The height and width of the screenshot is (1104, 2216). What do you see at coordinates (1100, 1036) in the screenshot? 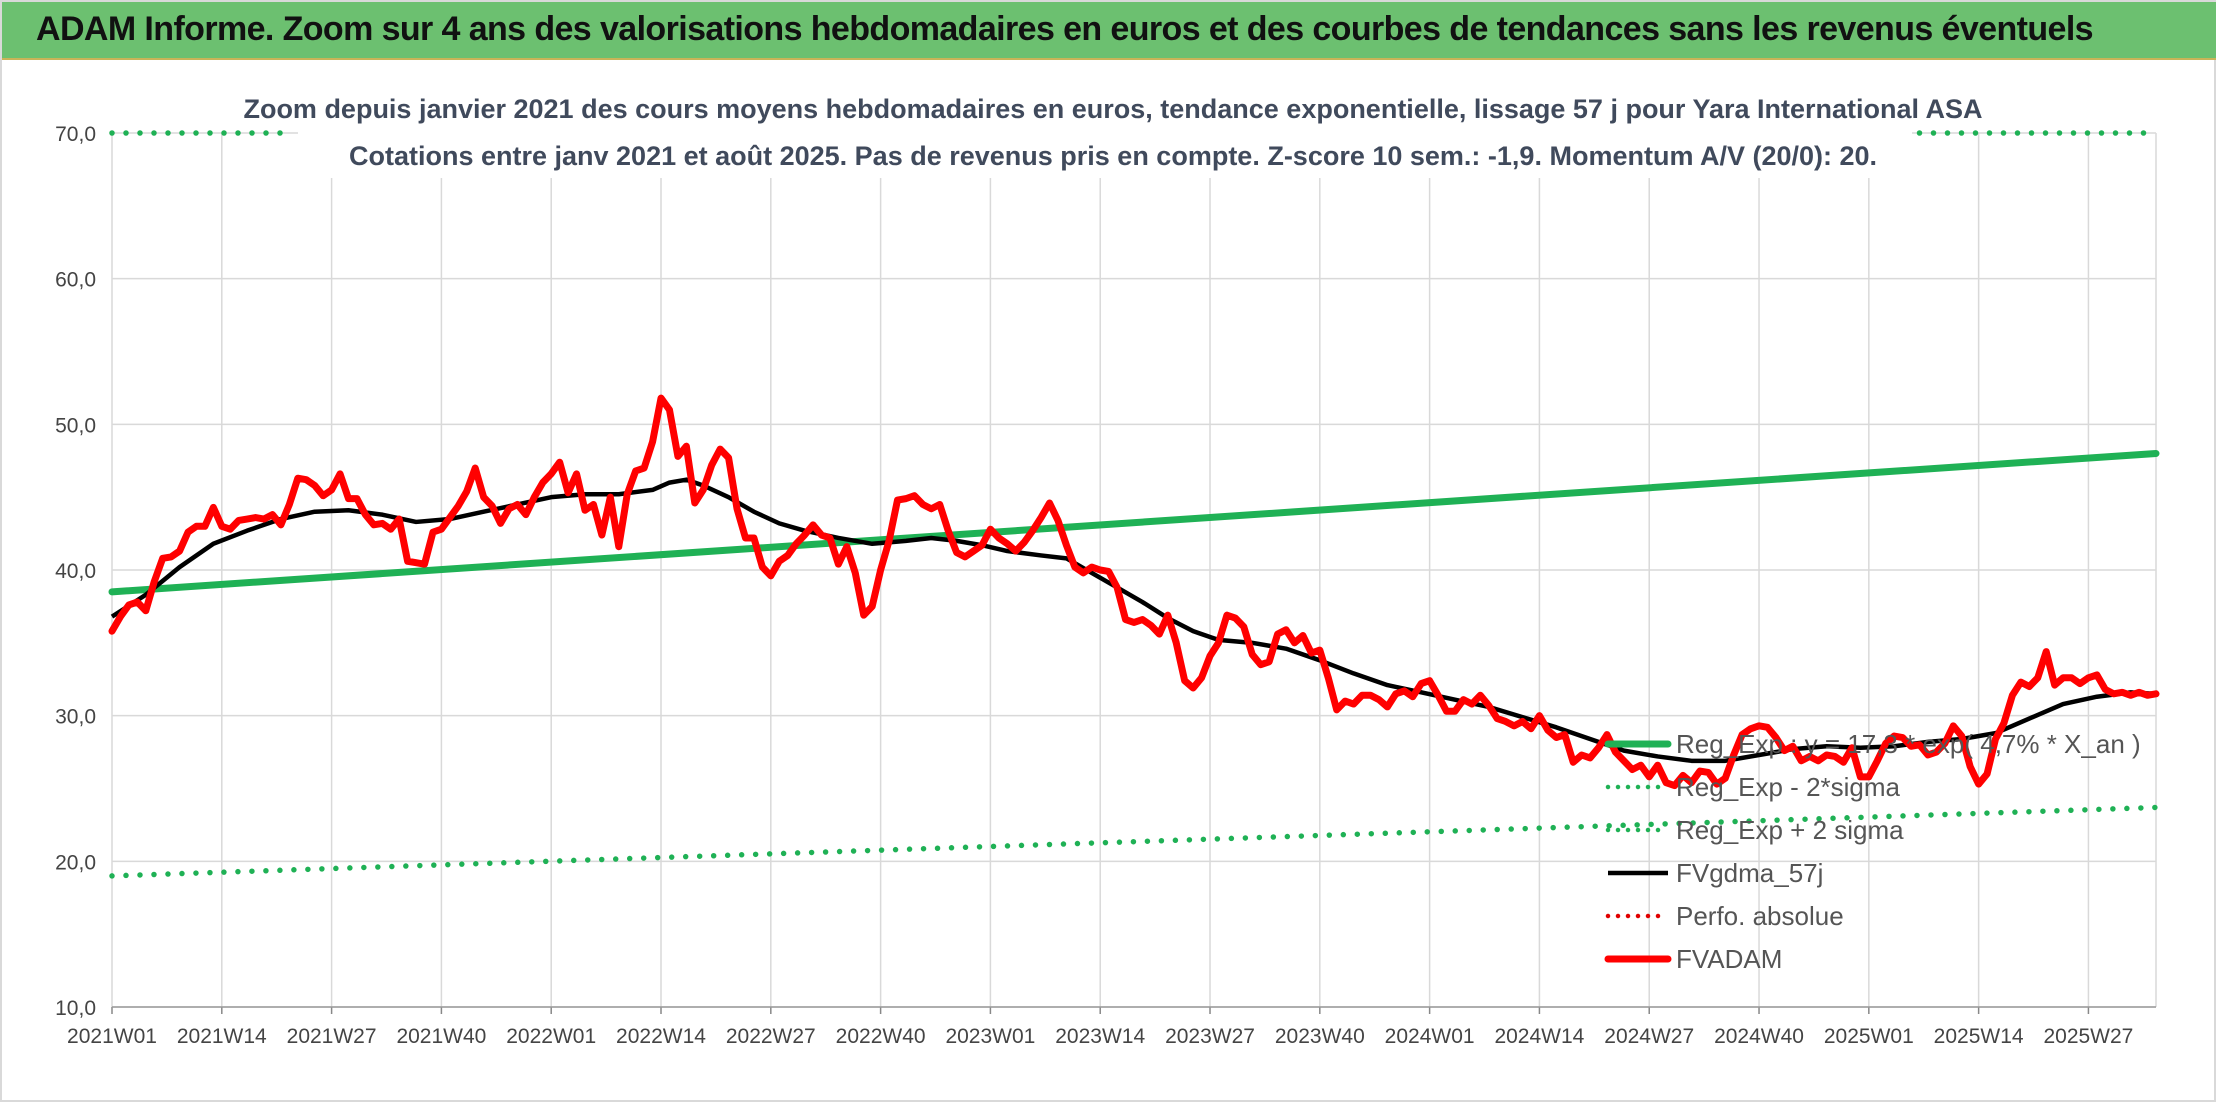
I see `x-tick-label: 2023W14` at bounding box center [1100, 1036].